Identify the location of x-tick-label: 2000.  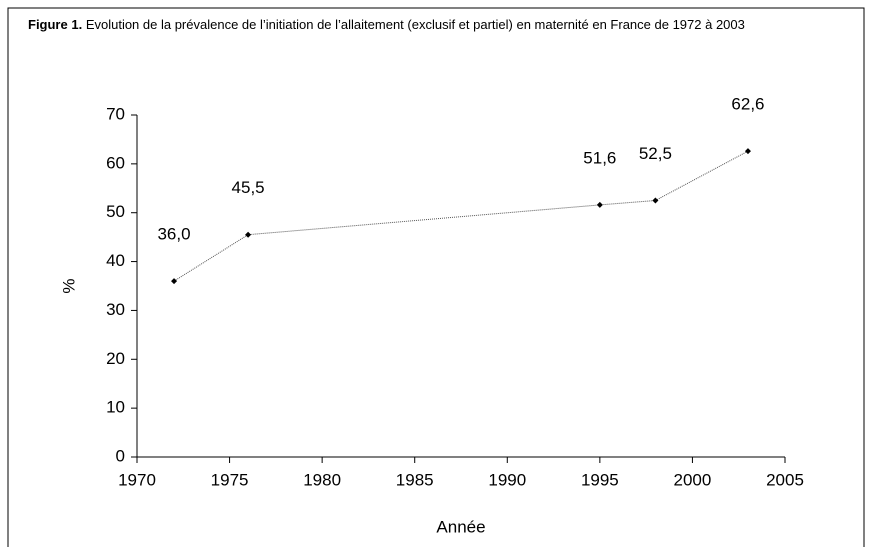
(693, 479).